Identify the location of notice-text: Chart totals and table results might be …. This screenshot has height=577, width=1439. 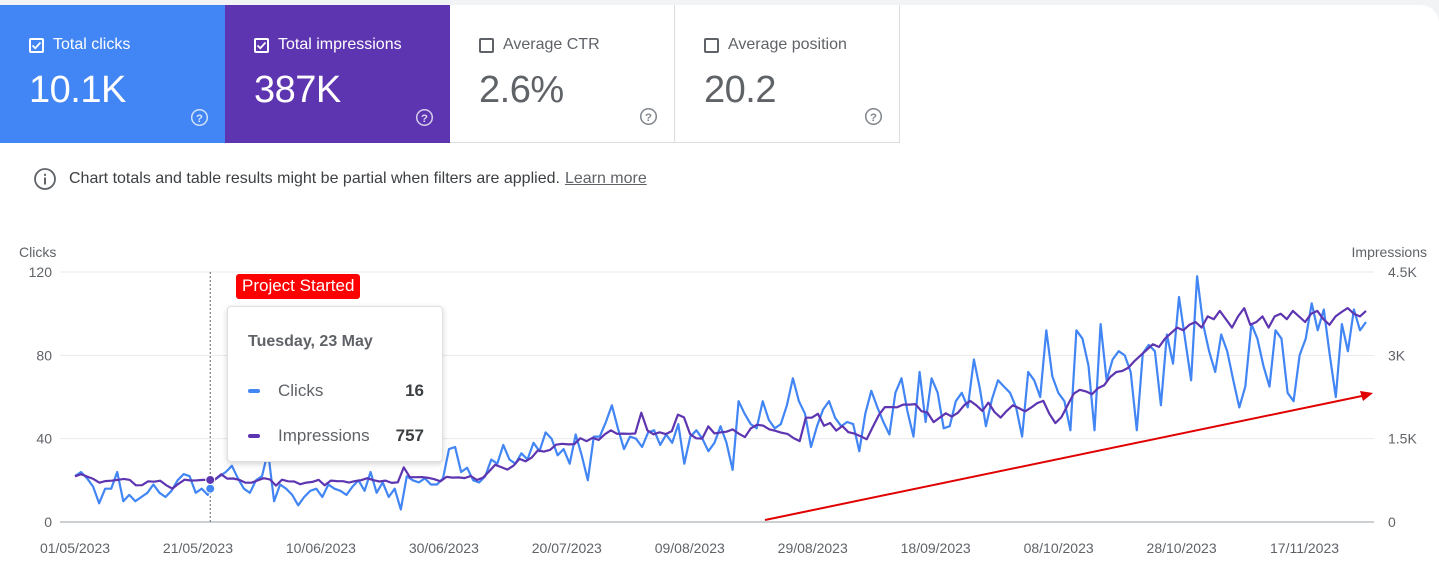
(314, 178).